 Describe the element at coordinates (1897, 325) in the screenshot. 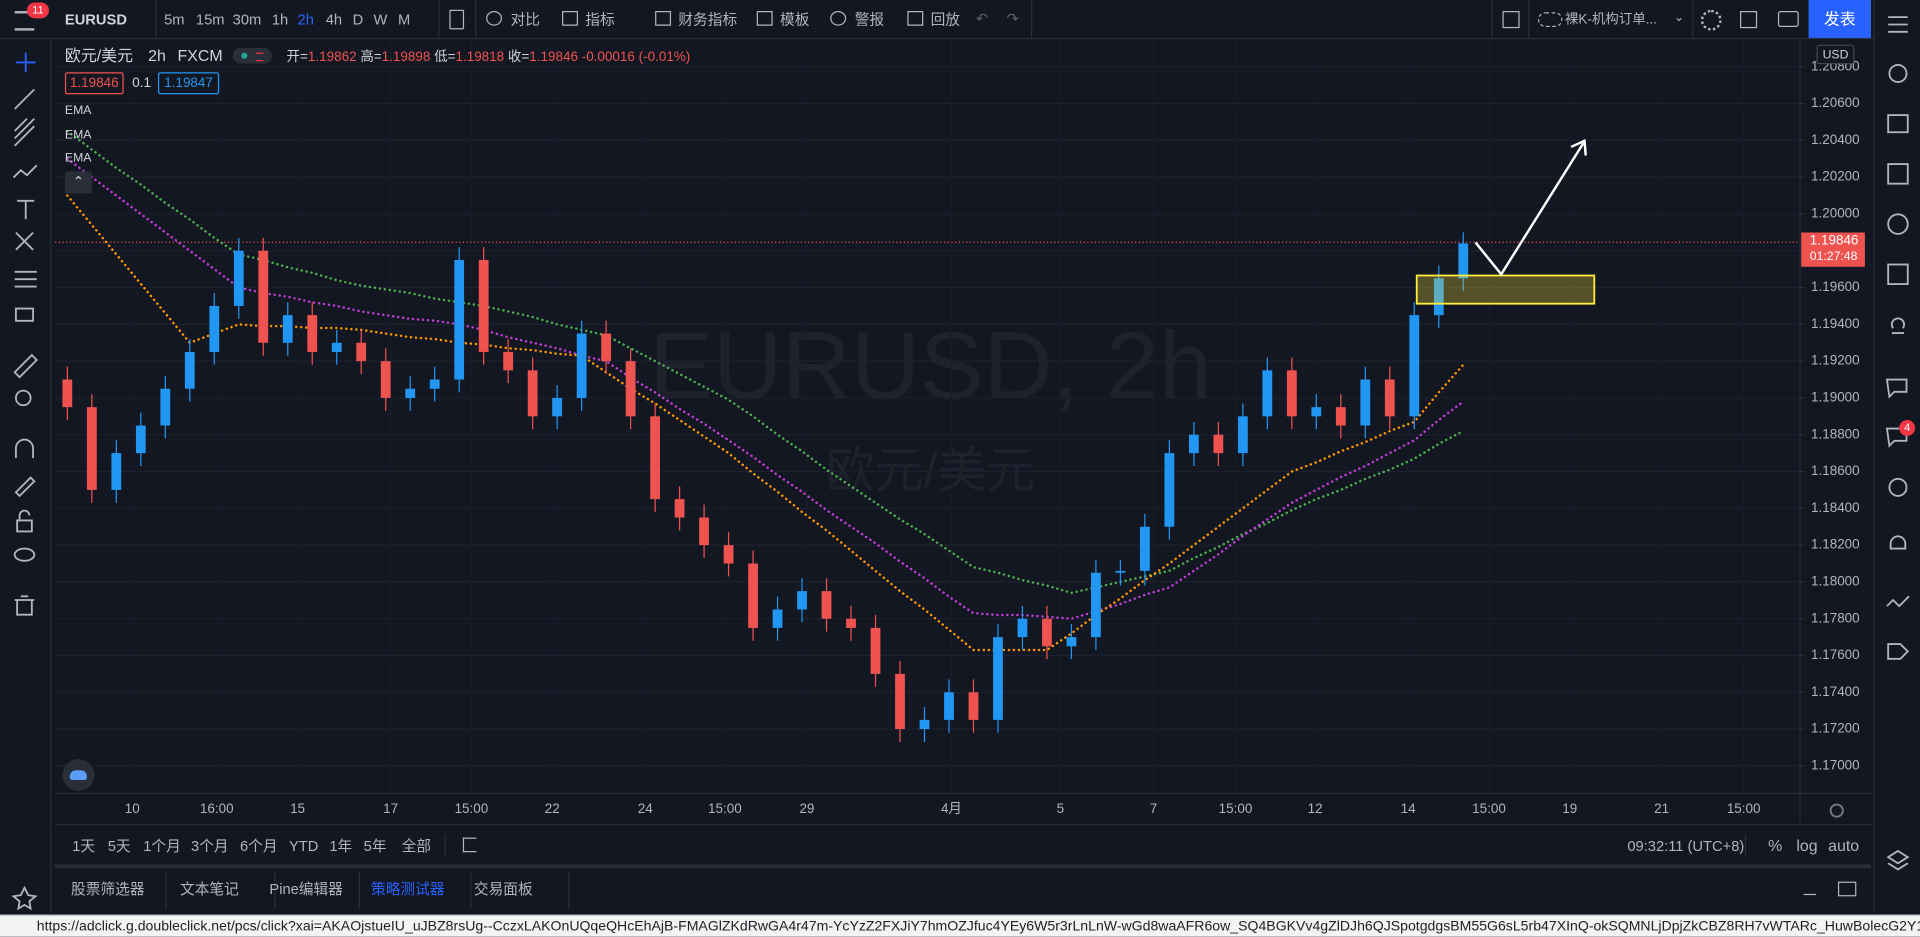

I see `ideas-button` at that location.